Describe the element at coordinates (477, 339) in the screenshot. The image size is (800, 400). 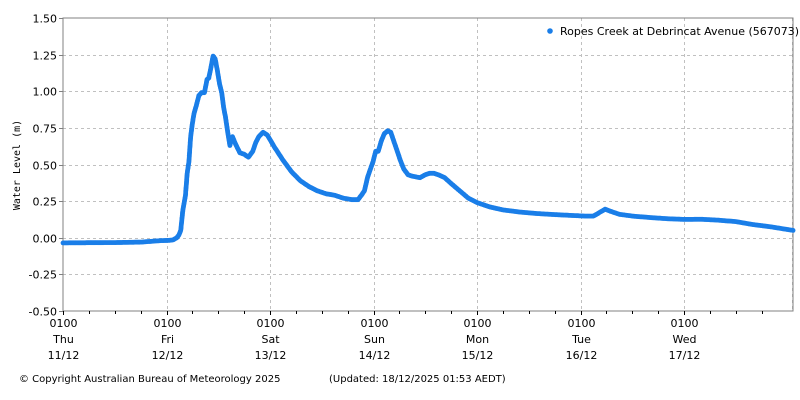
I see `x-tick-day: Mon` at that location.